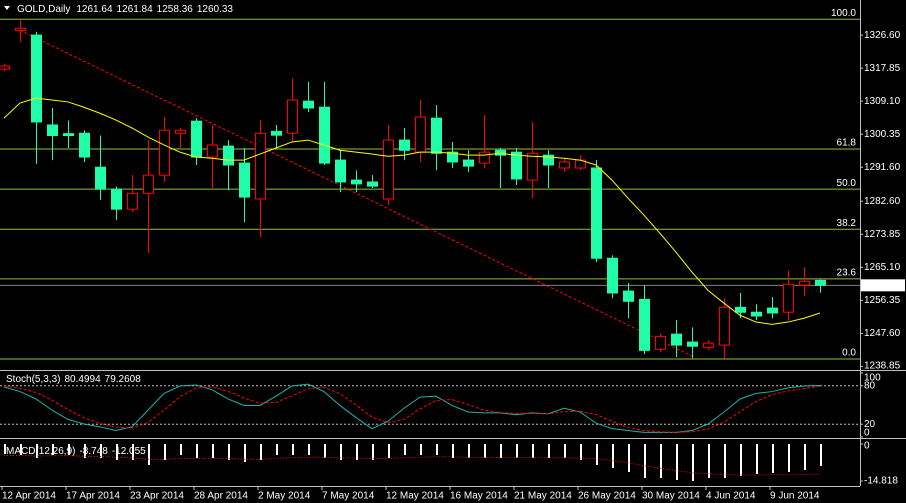  Describe the element at coordinates (7, 8) in the screenshot. I see `menu-triangle` at that location.